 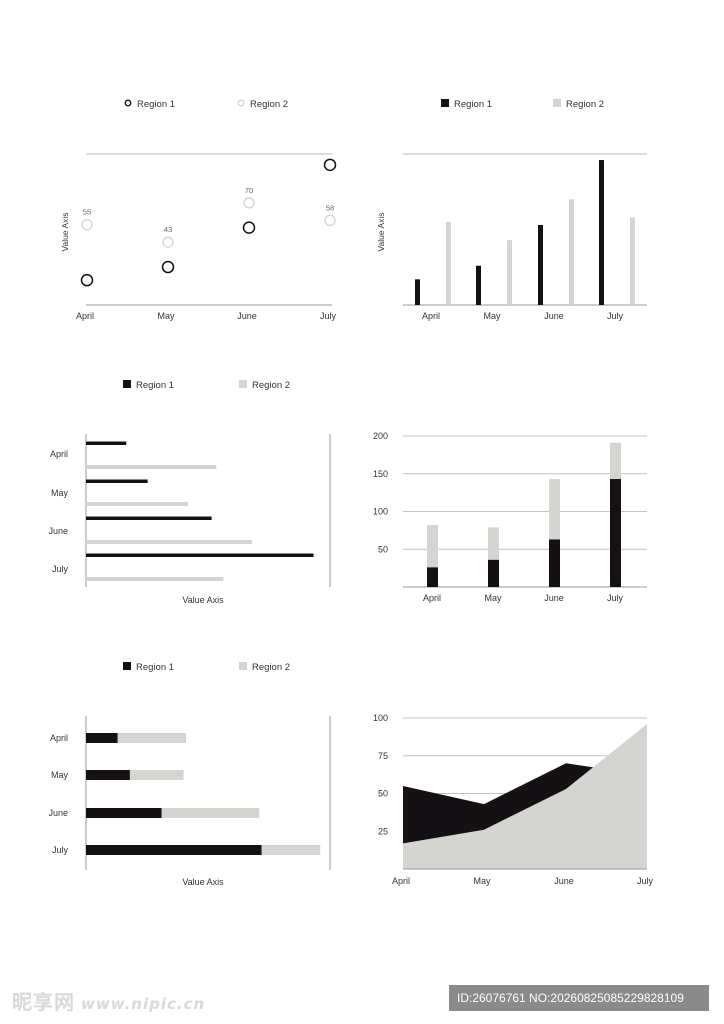 I want to click on stacked-bar-region2-june, so click(x=554, y=509).